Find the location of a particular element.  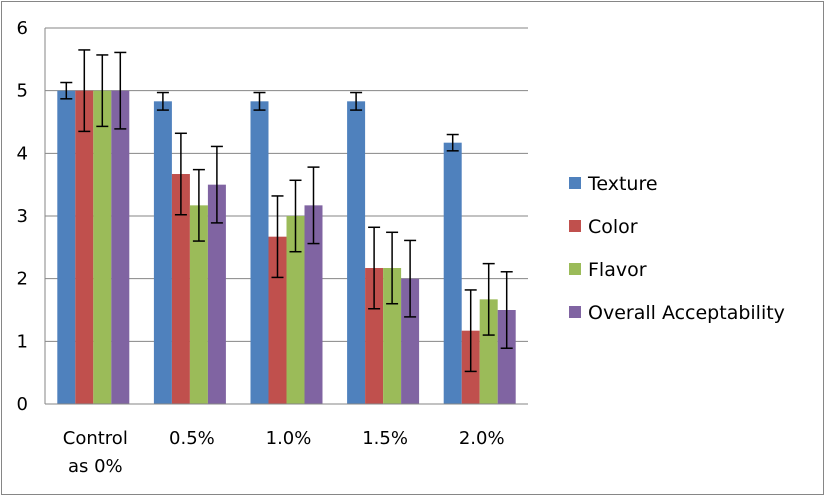

legend-label: Flavor is located at coordinates (617, 270).